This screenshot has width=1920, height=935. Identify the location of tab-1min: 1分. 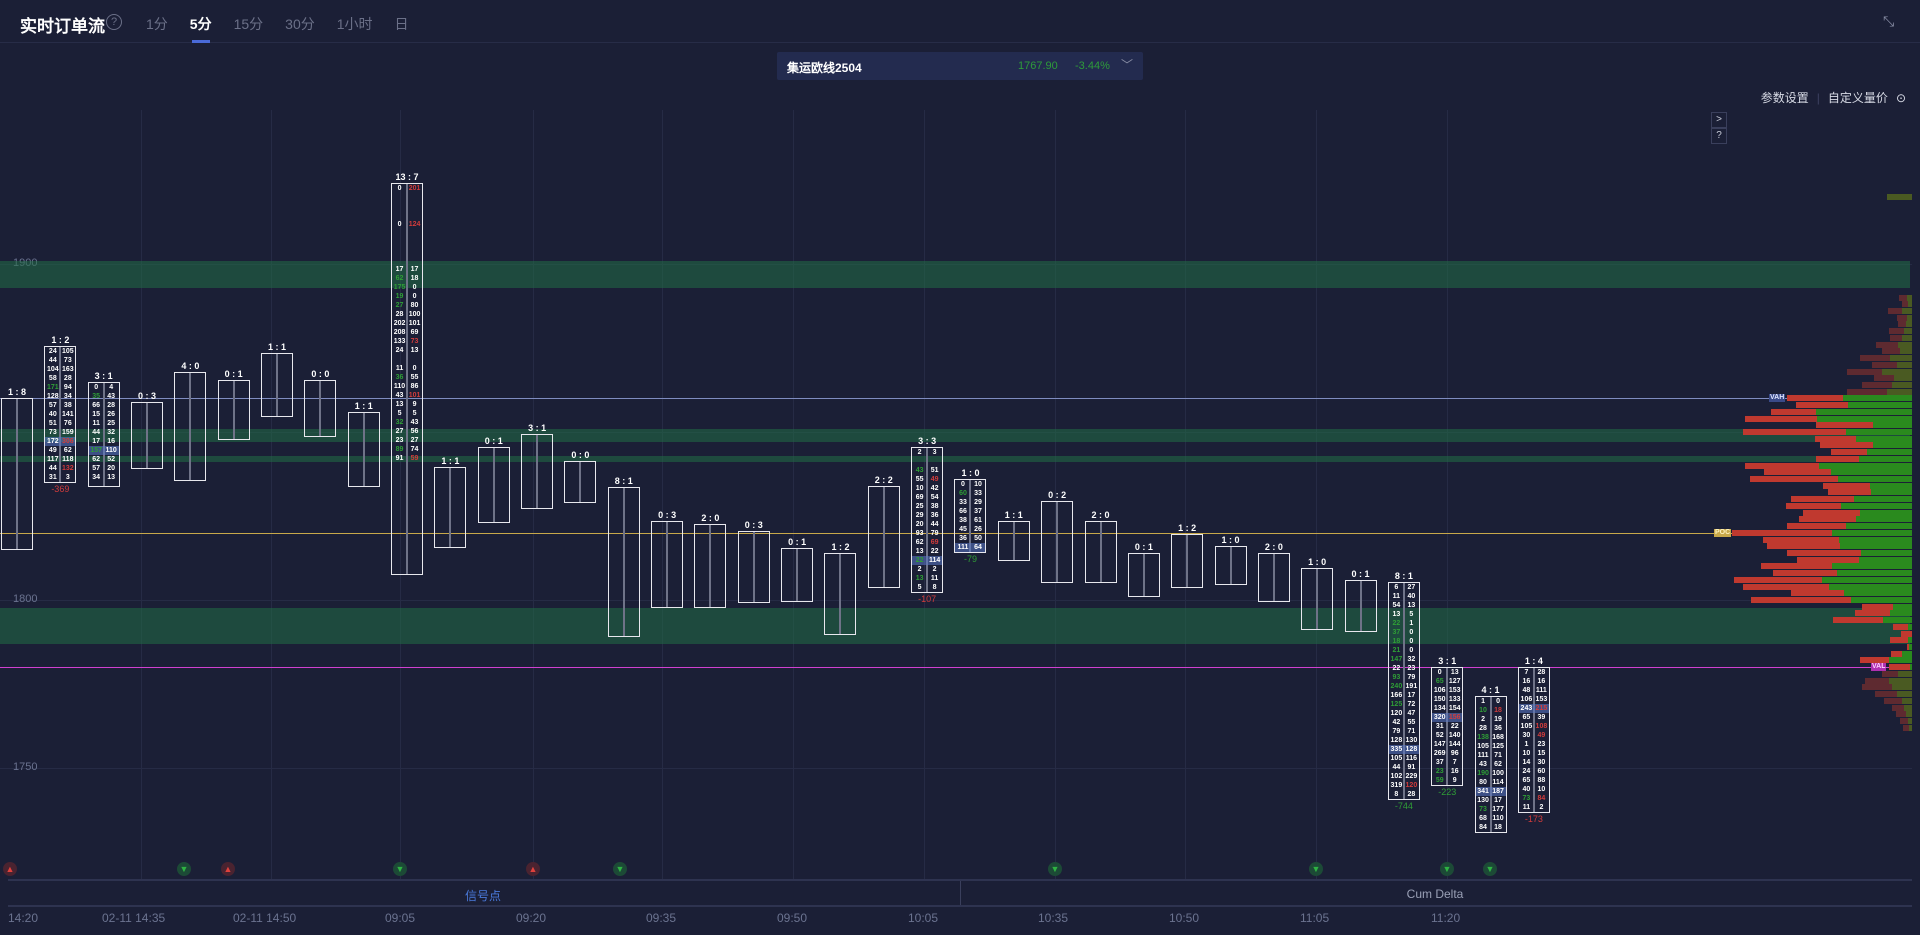
(157, 24).